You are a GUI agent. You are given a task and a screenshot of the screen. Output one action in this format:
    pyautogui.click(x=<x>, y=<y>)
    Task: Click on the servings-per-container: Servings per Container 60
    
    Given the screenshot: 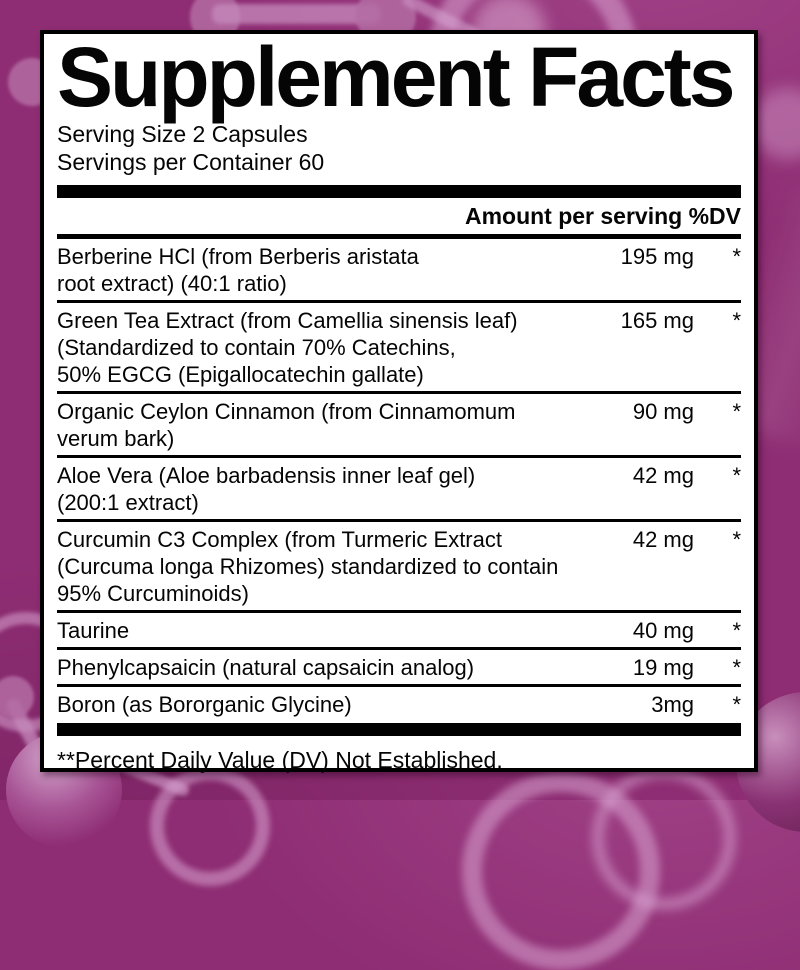 What is the action you would take?
    pyautogui.click(x=191, y=162)
    